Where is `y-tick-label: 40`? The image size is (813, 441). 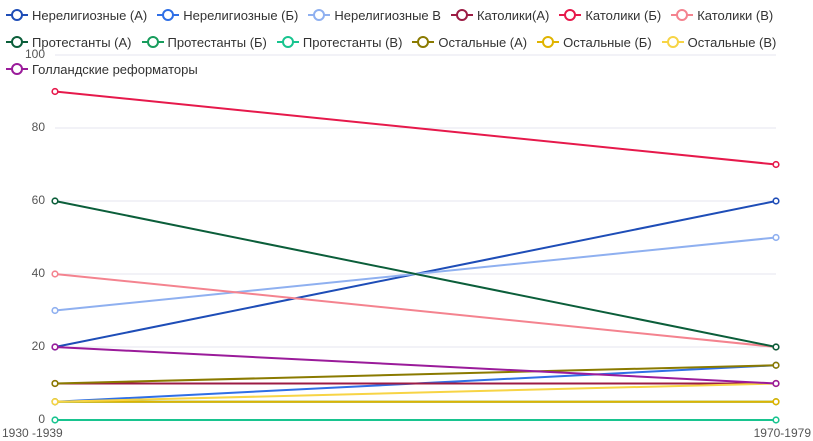
y-tick-label: 40 is located at coordinates (39, 273).